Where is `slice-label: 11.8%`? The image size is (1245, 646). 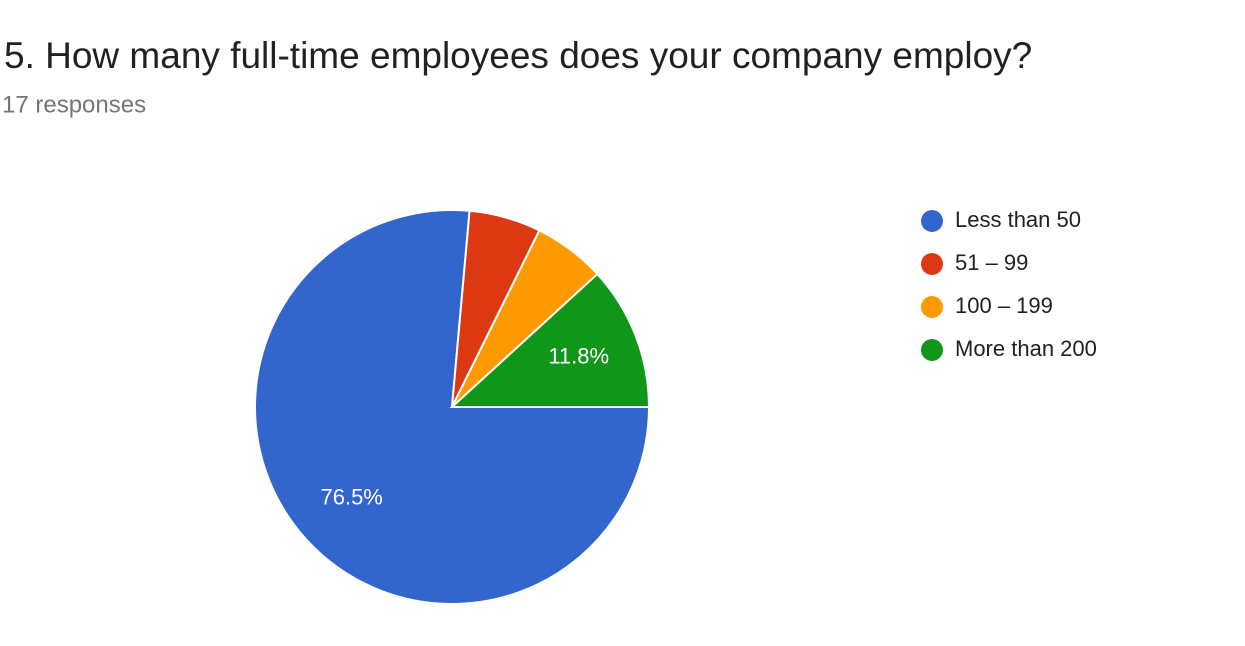
slice-label: 11.8% is located at coordinates (578, 356).